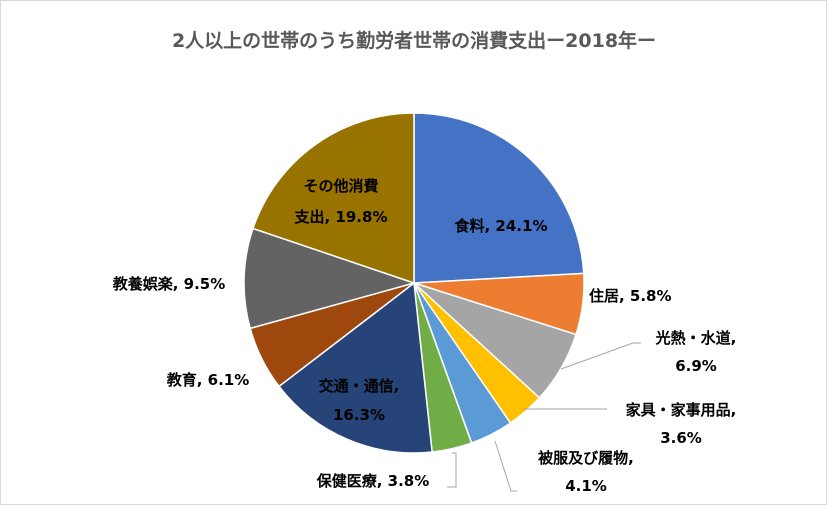 Image resolution: width=827 pixels, height=506 pixels. I want to click on leader-line-utilities, so click(600, 356).